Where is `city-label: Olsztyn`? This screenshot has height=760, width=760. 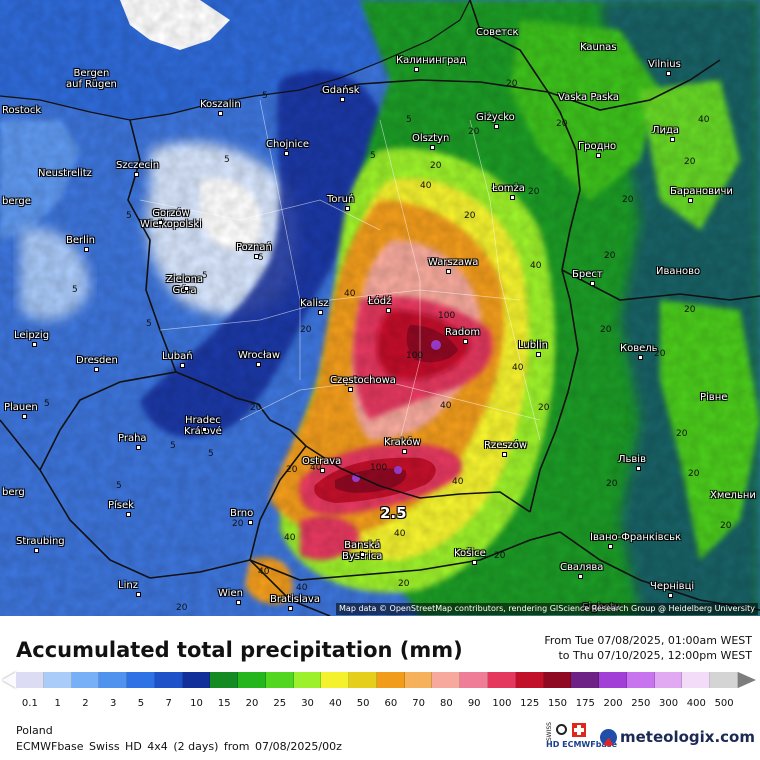
city-label: Olsztyn is located at coordinates (431, 138).